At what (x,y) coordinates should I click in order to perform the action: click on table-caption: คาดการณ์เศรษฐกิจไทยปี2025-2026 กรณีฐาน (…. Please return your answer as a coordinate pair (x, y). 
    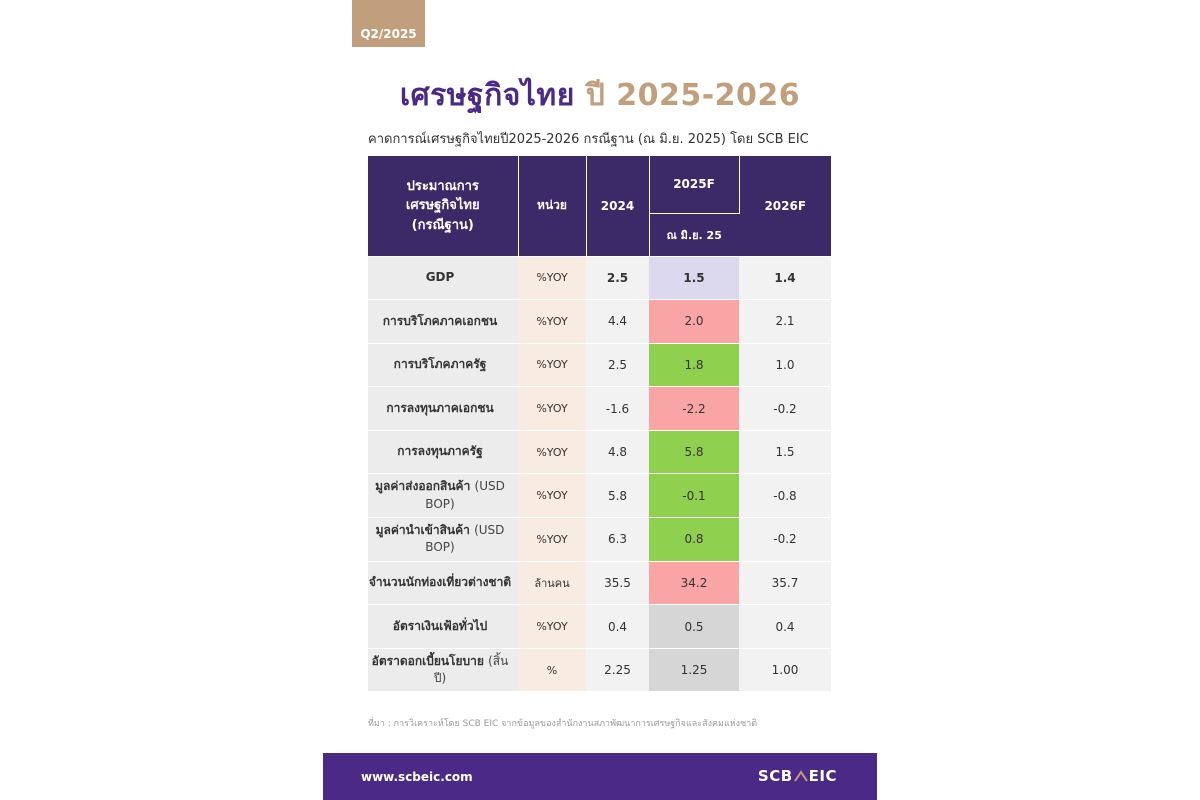
    Looking at the image, I should click on (588, 139).